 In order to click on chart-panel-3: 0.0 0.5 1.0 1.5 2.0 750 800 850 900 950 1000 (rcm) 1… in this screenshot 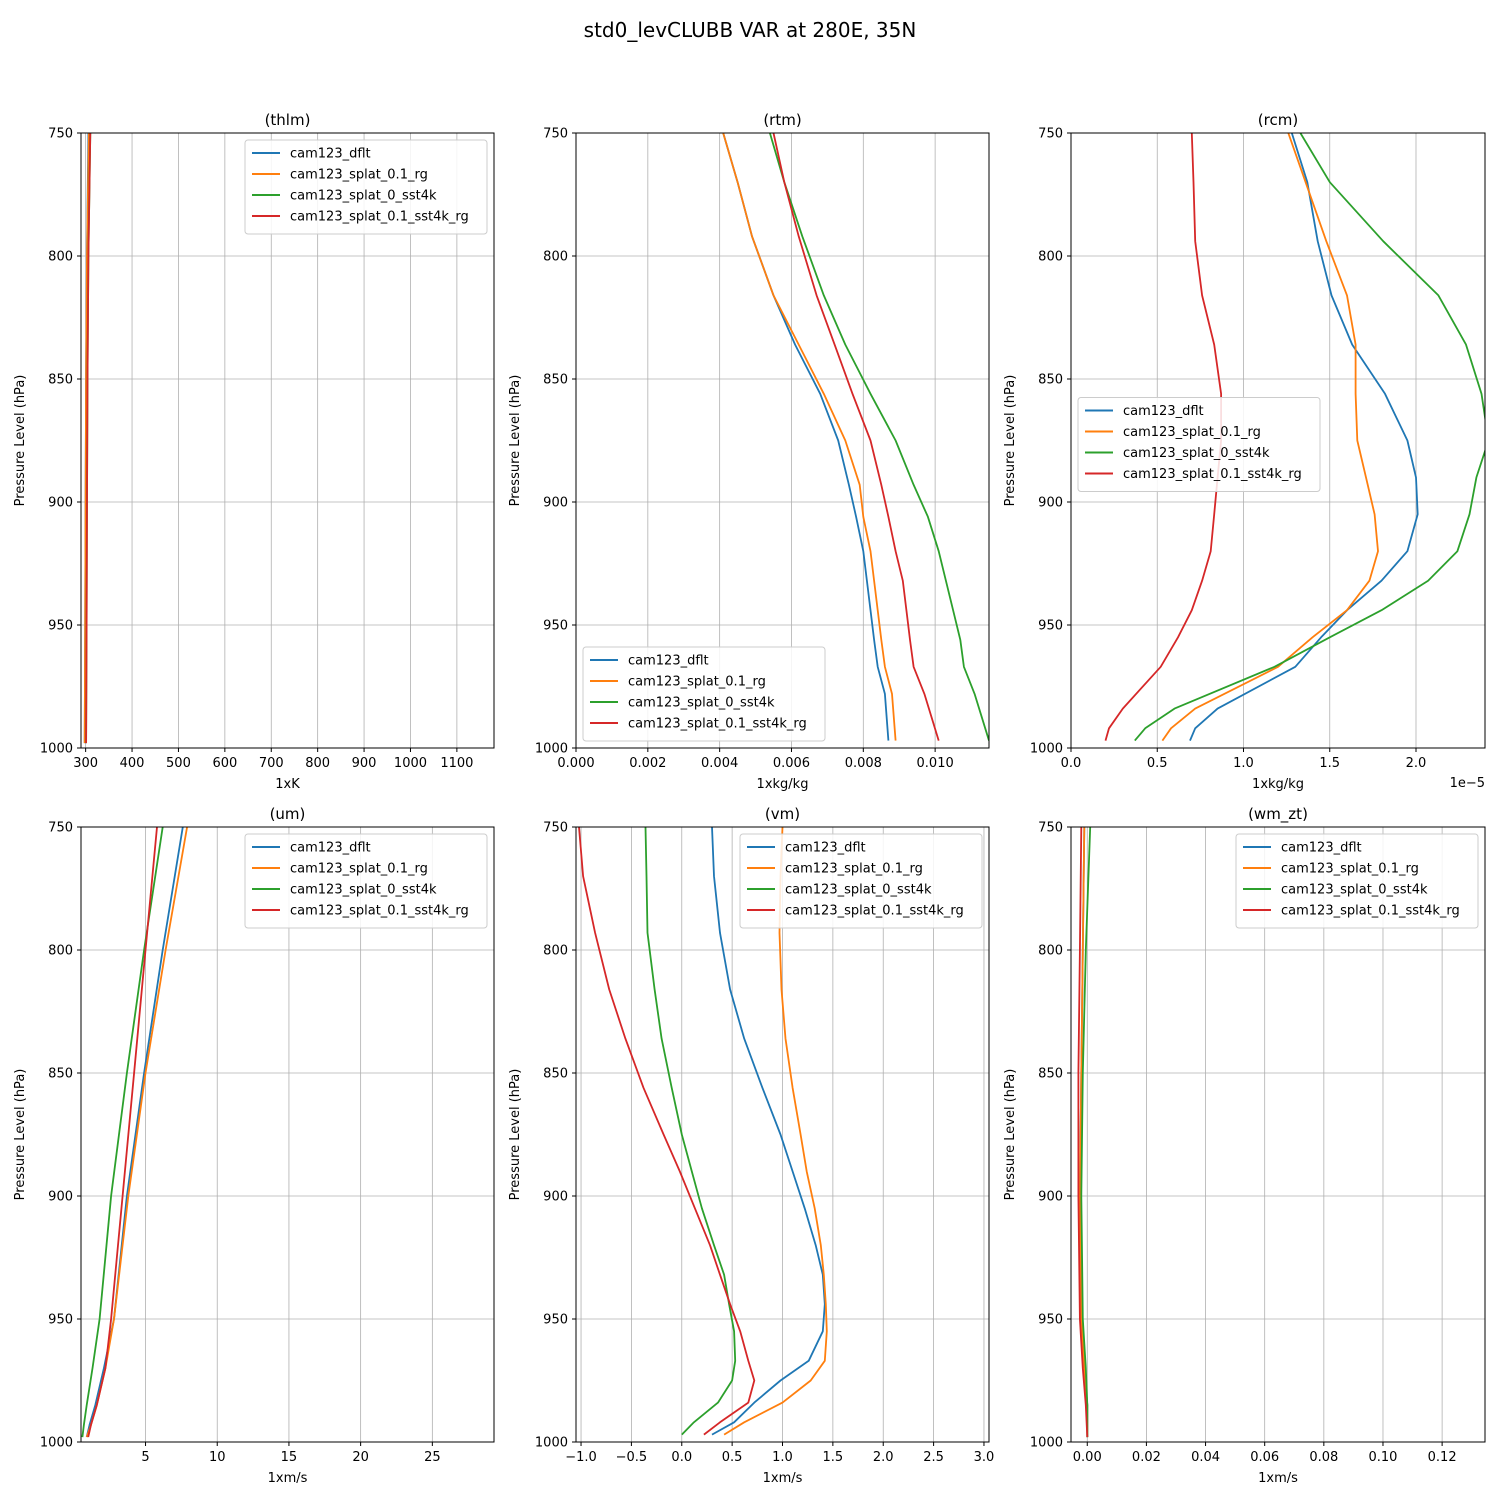, I will do `click(1244, 451)`.